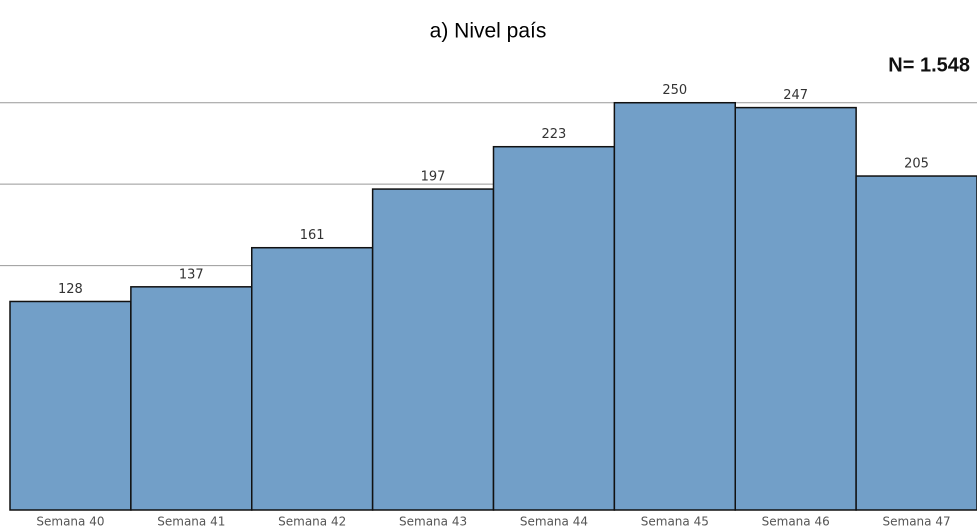  What do you see at coordinates (191, 274) in the screenshot?
I see `value-label: 137` at bounding box center [191, 274].